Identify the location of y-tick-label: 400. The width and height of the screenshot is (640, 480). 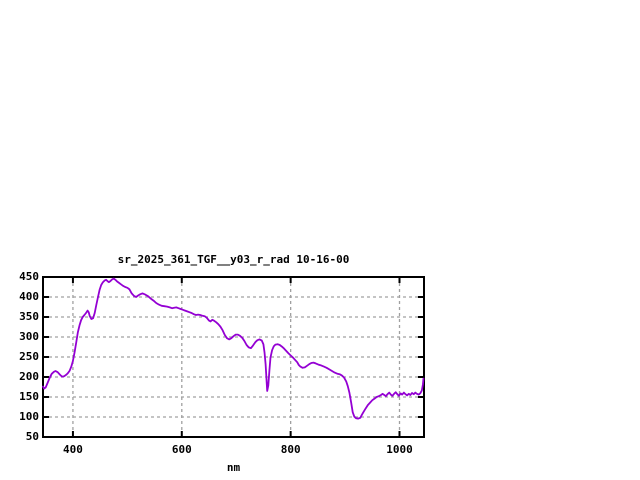
(29, 296).